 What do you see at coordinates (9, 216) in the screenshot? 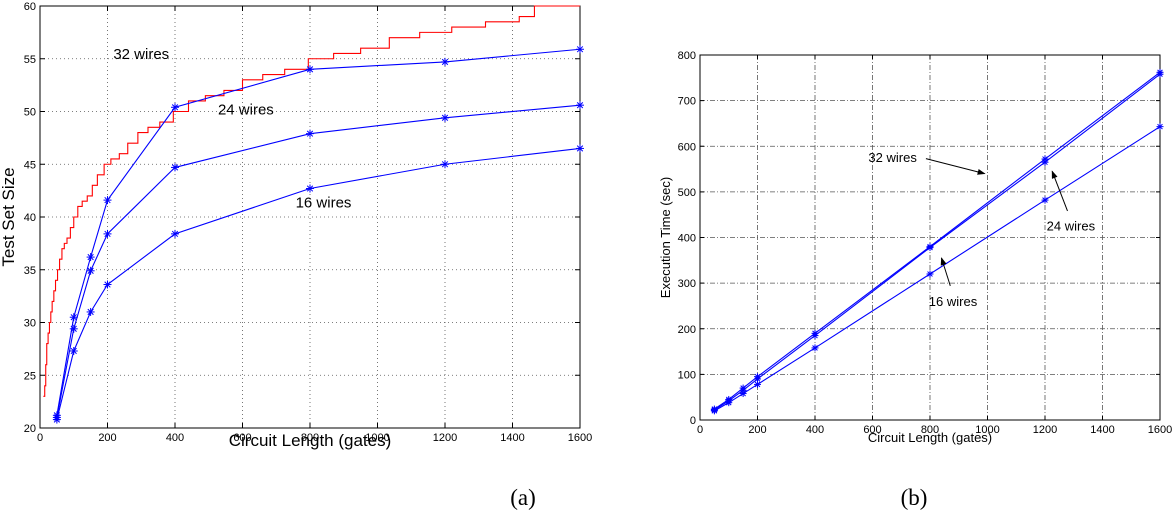
I see `y-axis-label: Test Set Size` at bounding box center [9, 216].